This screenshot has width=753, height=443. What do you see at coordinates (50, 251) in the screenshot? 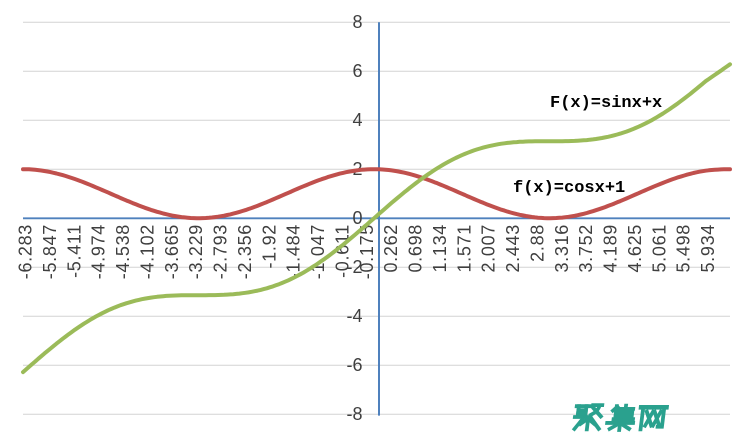
I see `svg-text: -5.847` at bounding box center [50, 251].